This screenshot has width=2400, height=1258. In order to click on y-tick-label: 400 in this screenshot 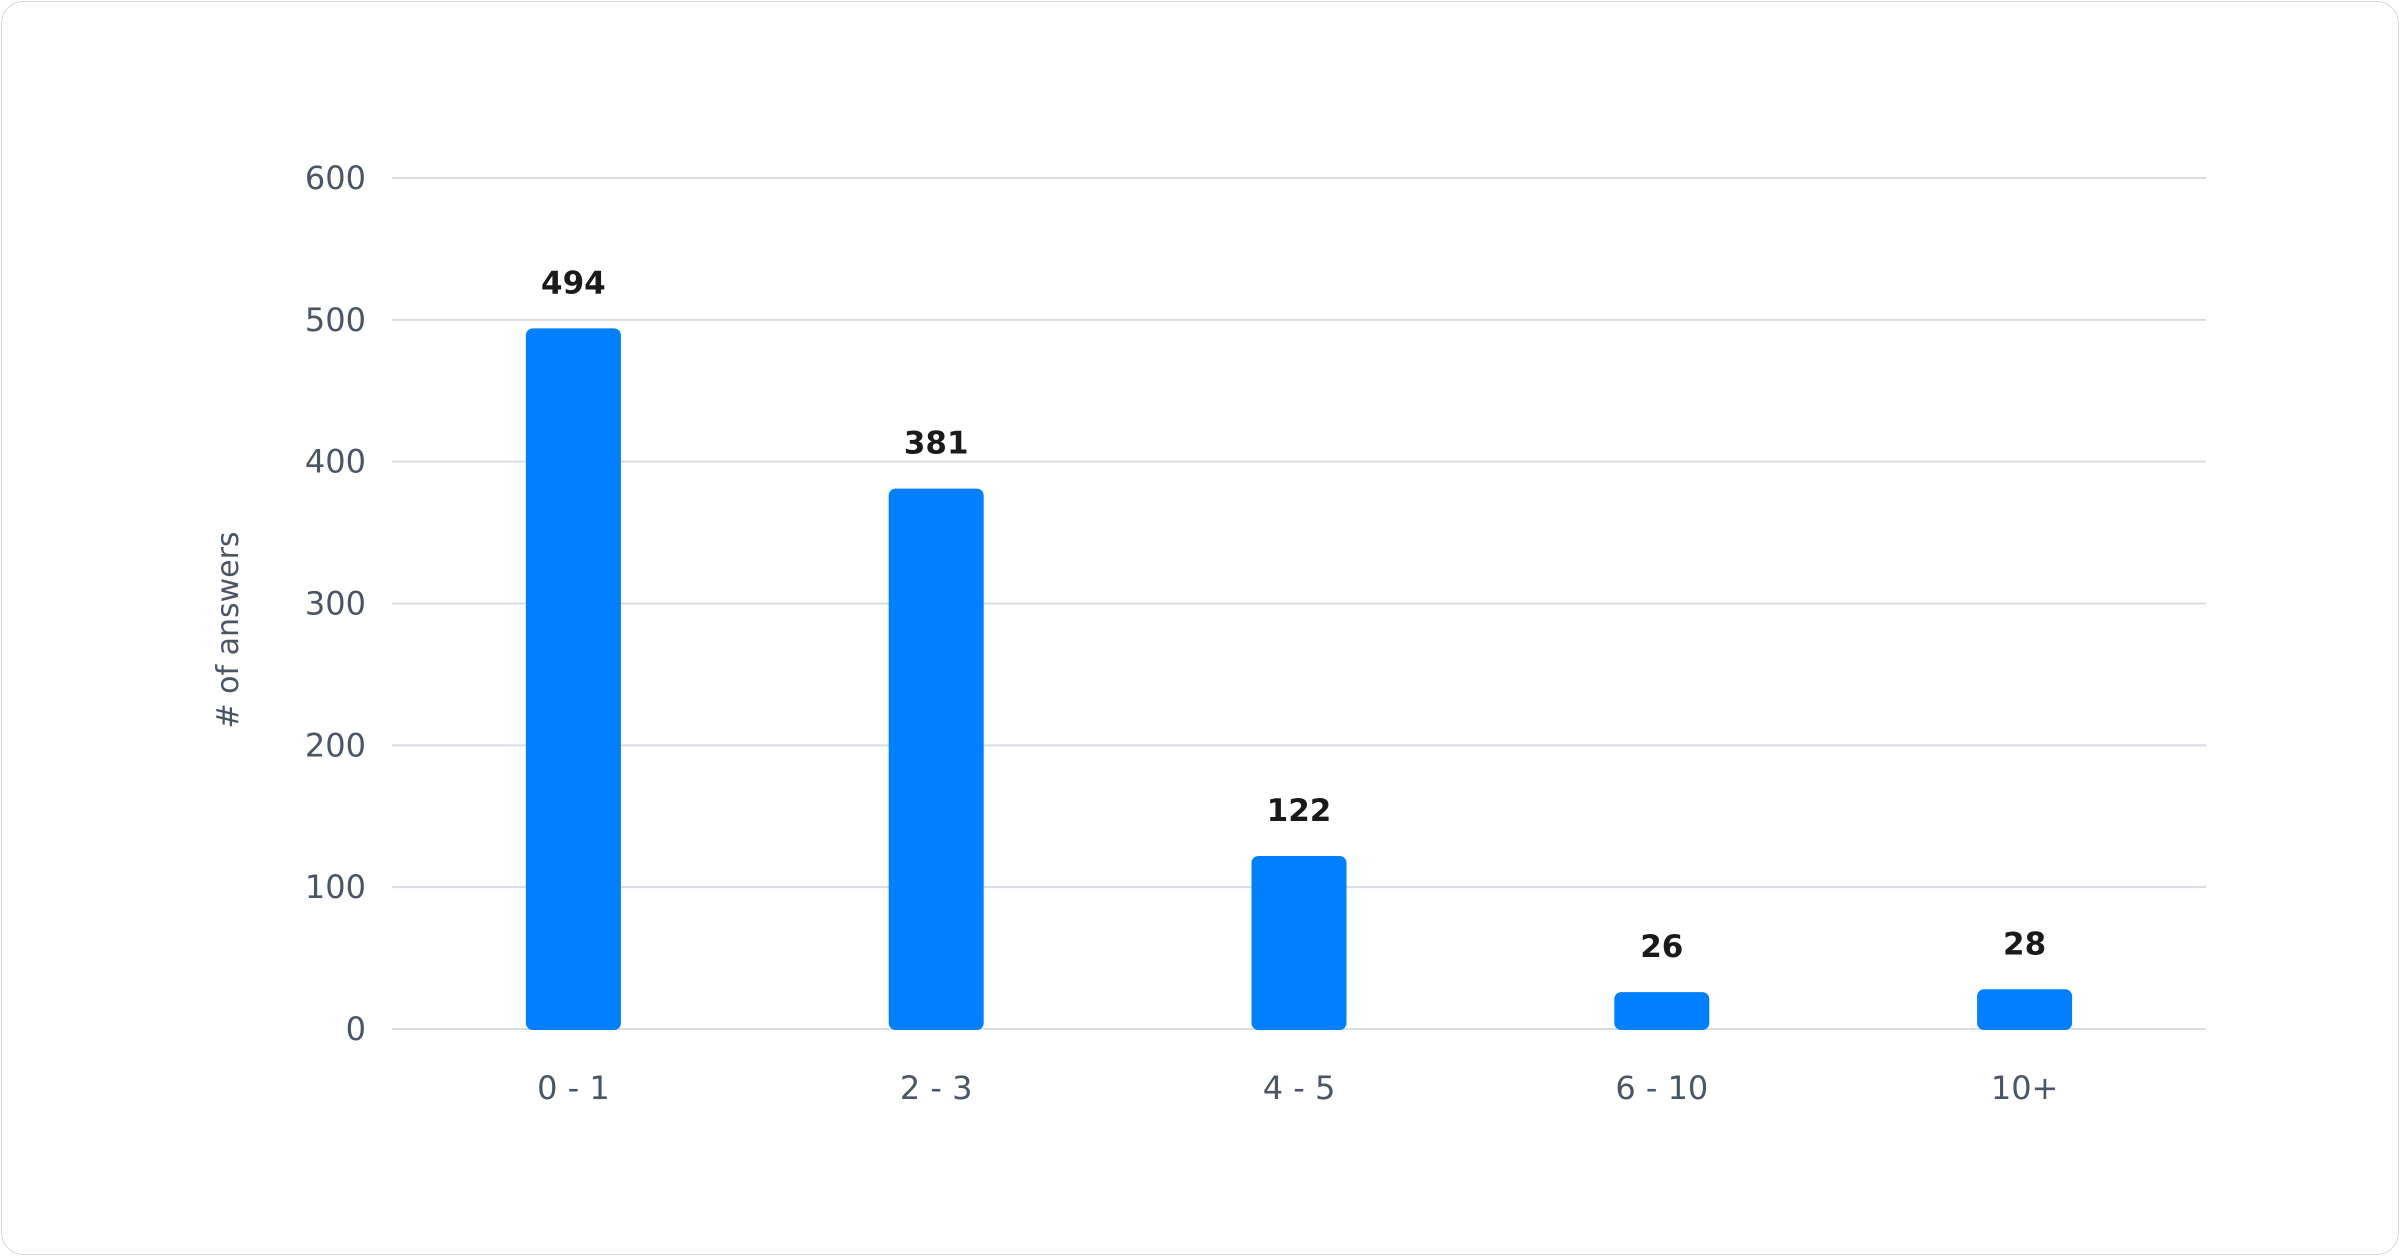, I will do `click(335, 462)`.